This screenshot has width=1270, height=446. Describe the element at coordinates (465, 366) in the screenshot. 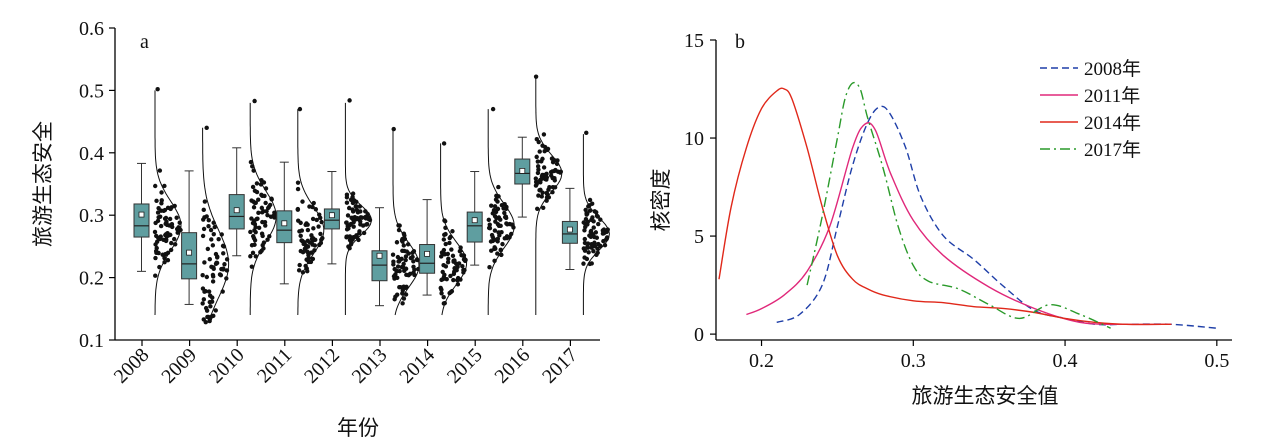

I see `panel-a-x-tick-label: 2015` at that location.